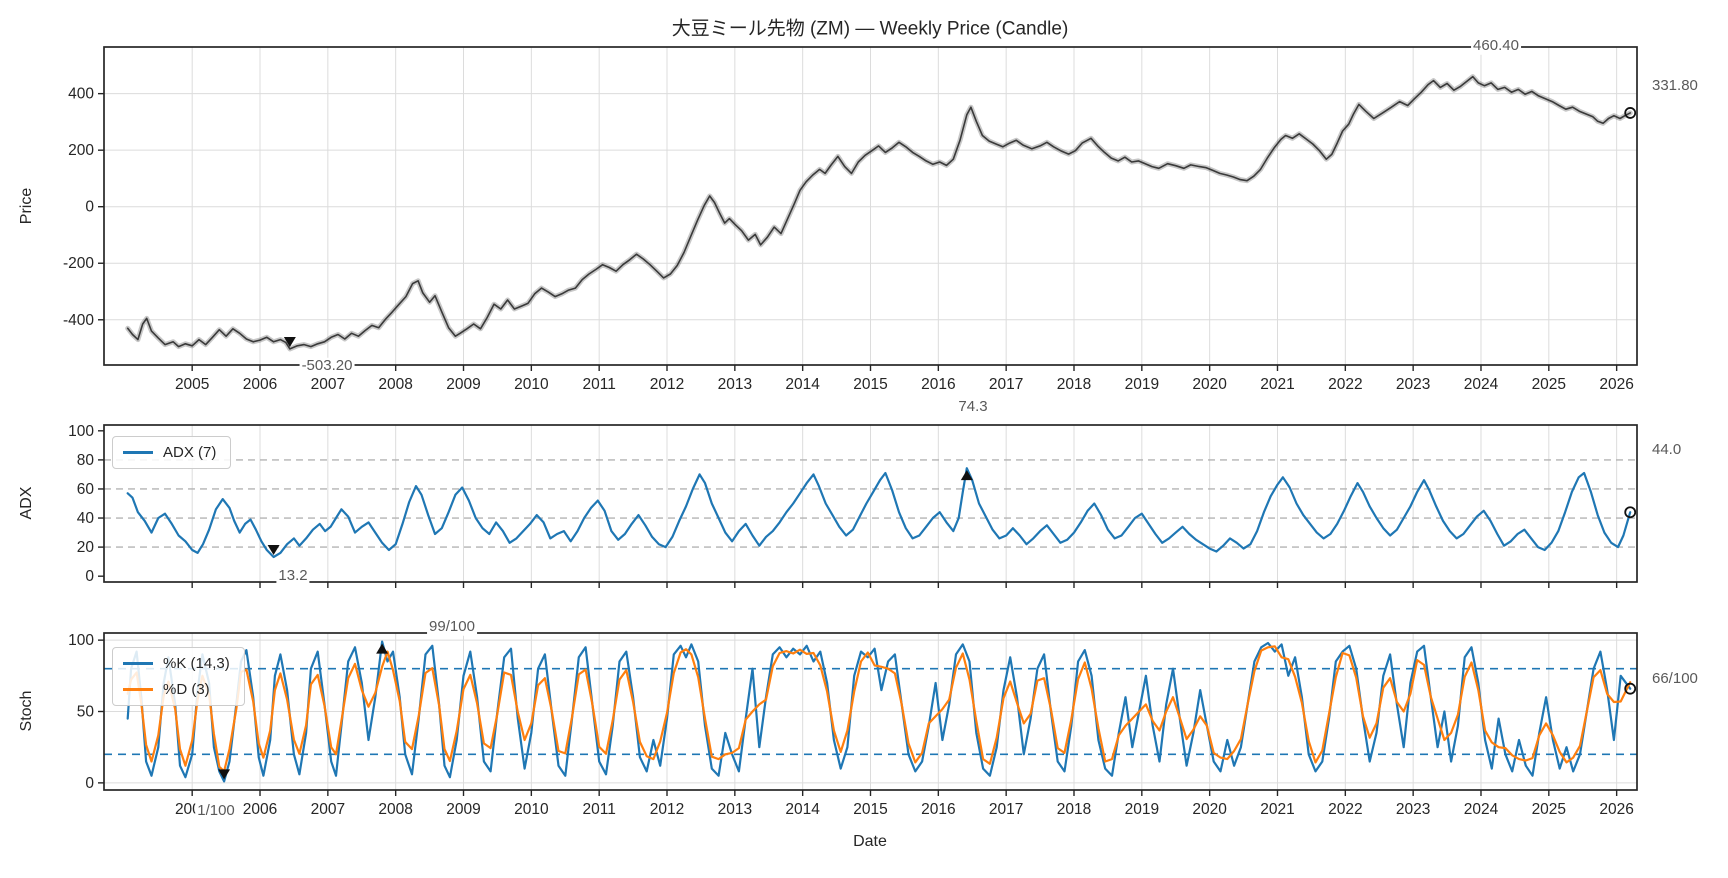 Image resolution: width=1728 pixels, height=878 pixels. What do you see at coordinates (667, 809) in the screenshot?
I see `stoch-xtick-label: 2012` at bounding box center [667, 809].